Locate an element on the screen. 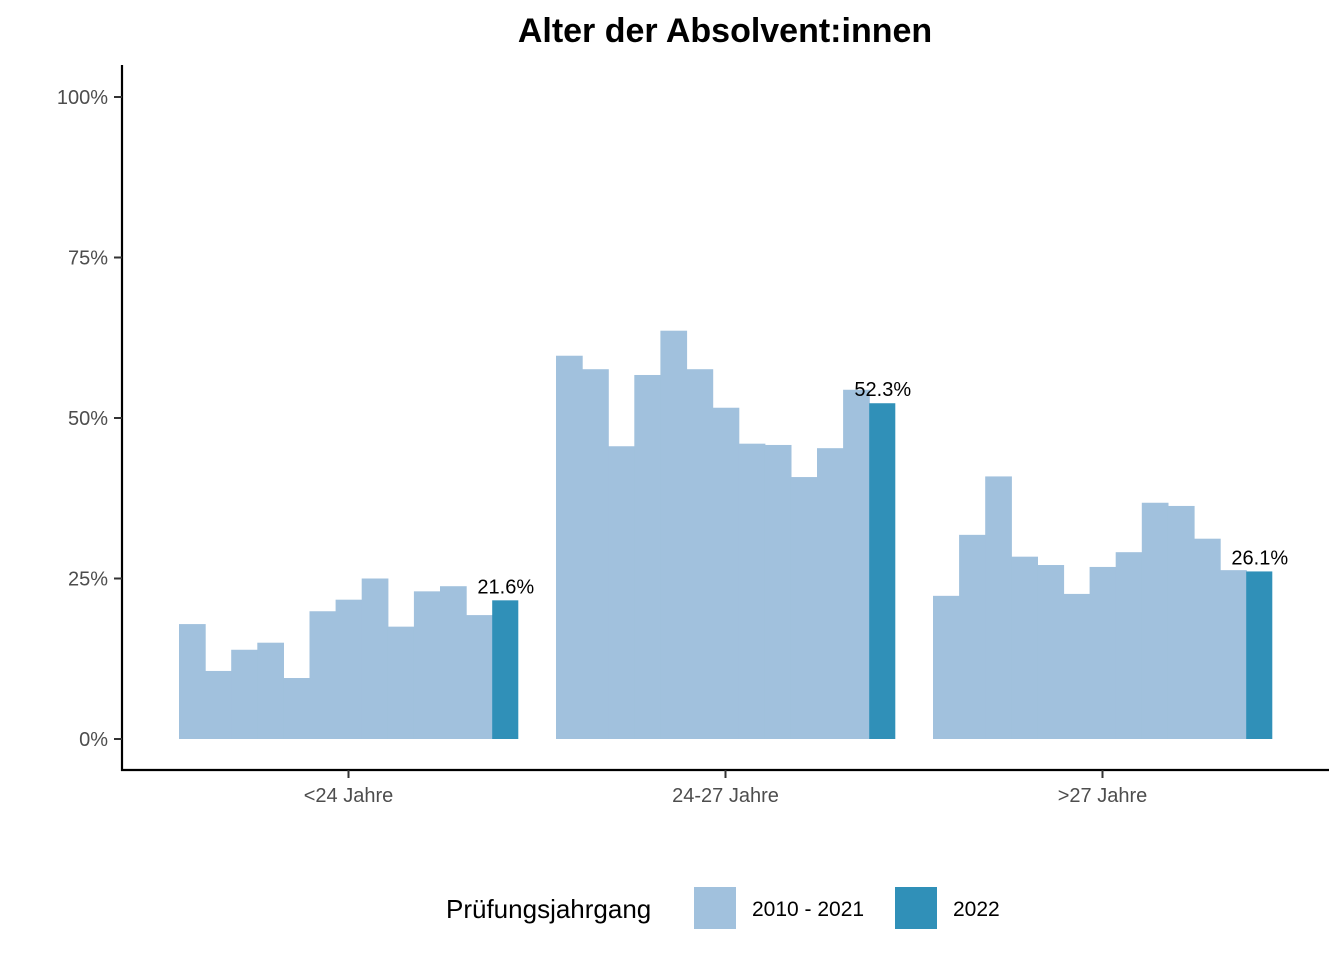  y-tick-label: 25% is located at coordinates (88, 580).